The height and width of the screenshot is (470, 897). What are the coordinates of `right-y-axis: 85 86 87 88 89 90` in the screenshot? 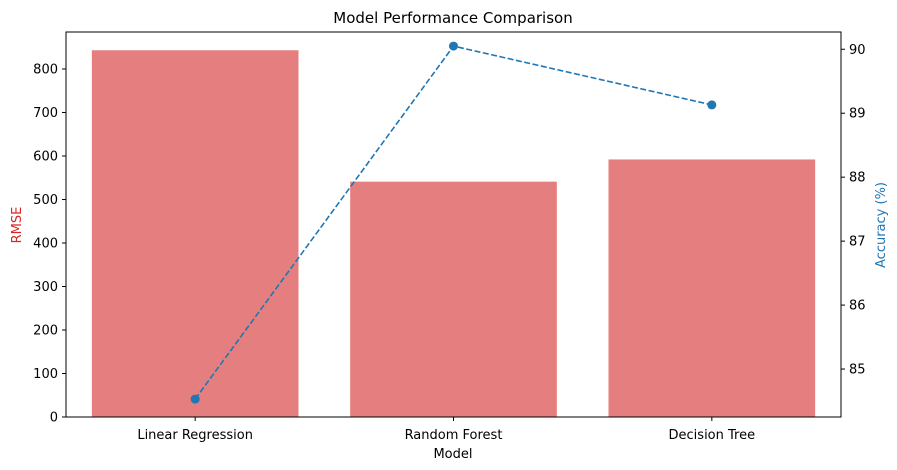 It's located at (853, 210).